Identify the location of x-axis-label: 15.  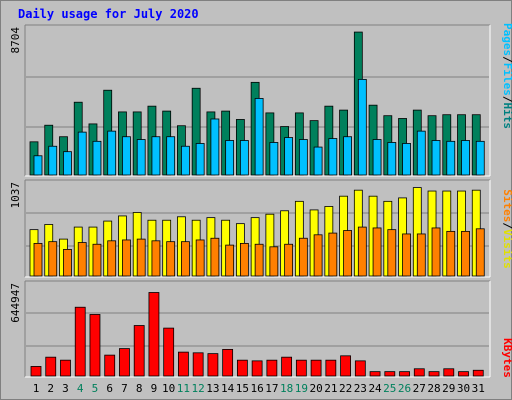
(242, 388).